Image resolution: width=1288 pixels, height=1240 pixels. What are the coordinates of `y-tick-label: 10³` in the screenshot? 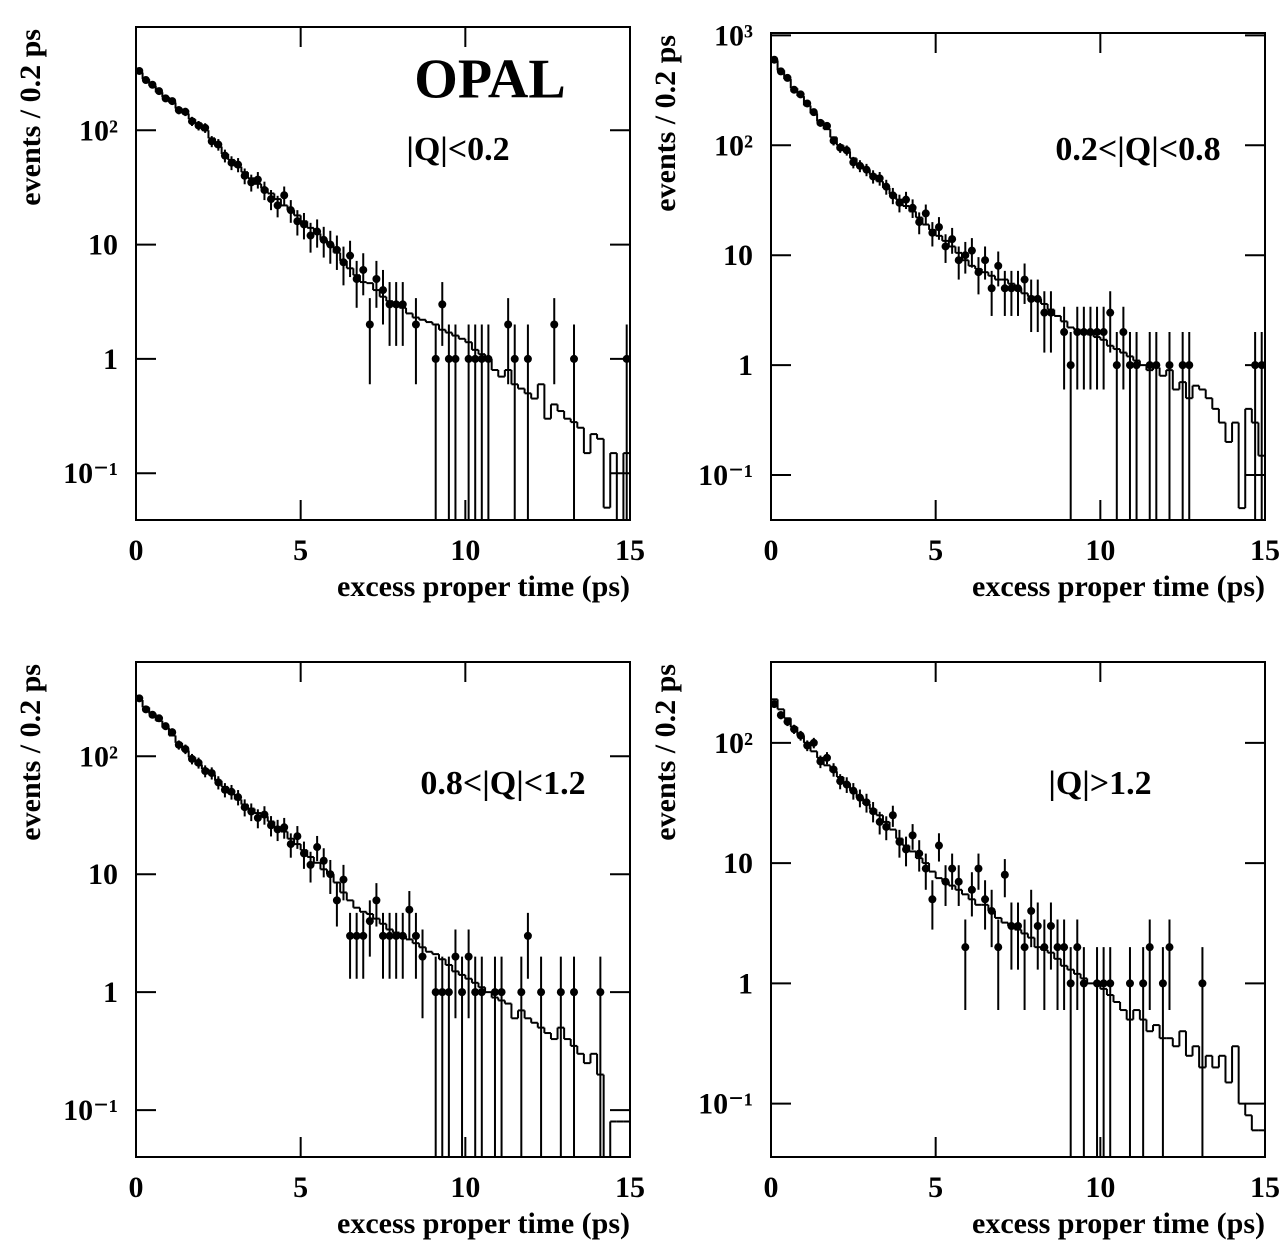 It's located at (733, 35).